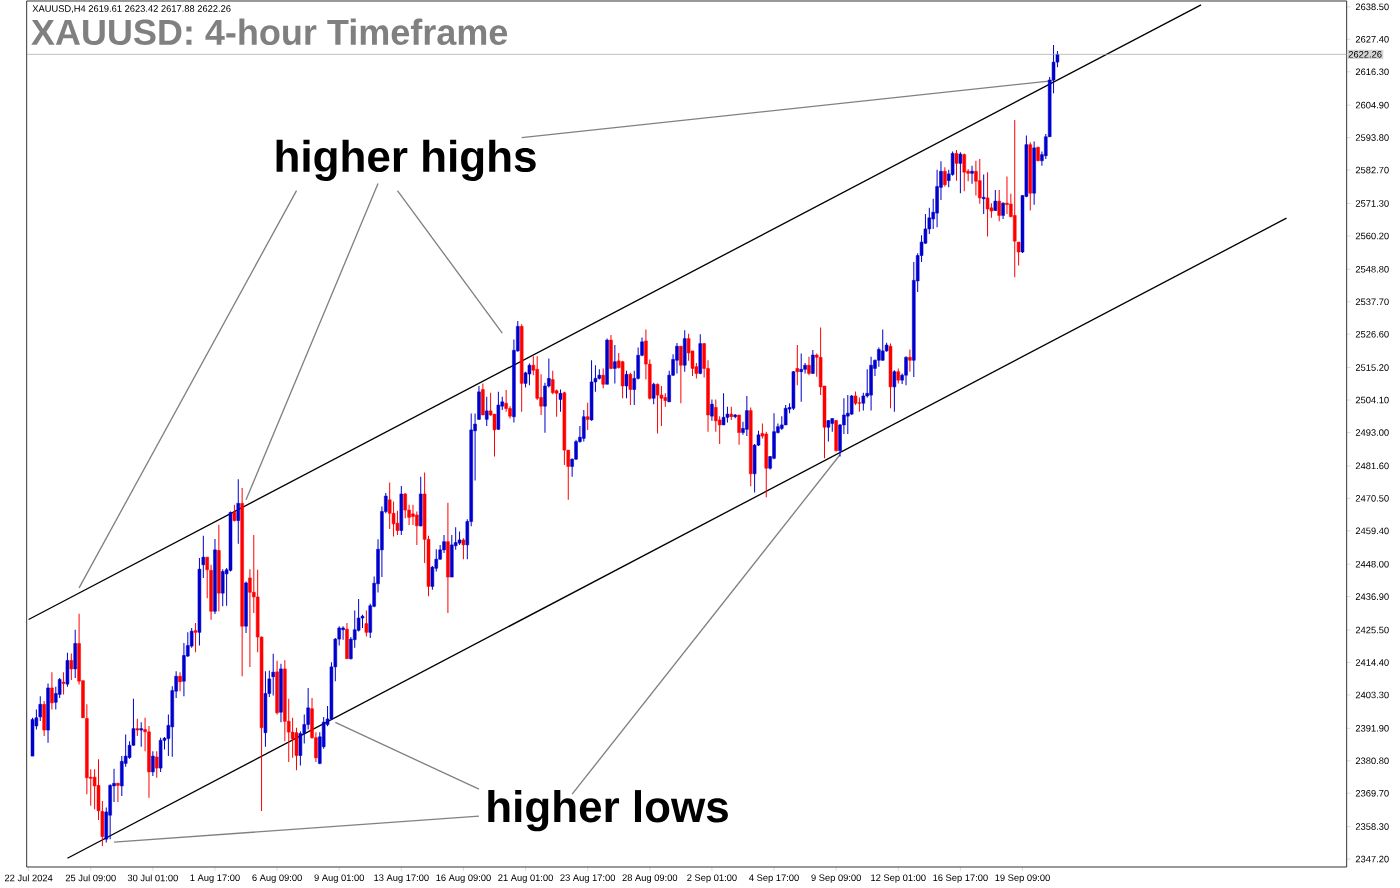 This screenshot has height=888, width=1400. I want to click on ref-line-label: 2622.26, so click(1365, 54).